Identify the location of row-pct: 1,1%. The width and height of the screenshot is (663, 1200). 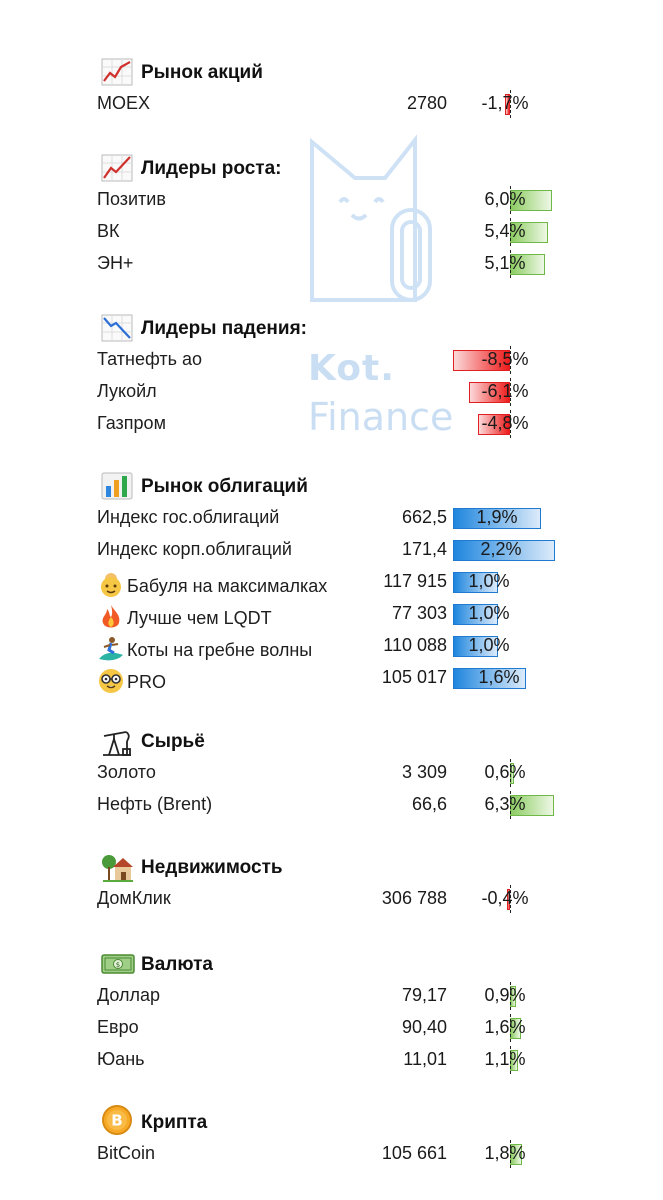
(505, 1059).